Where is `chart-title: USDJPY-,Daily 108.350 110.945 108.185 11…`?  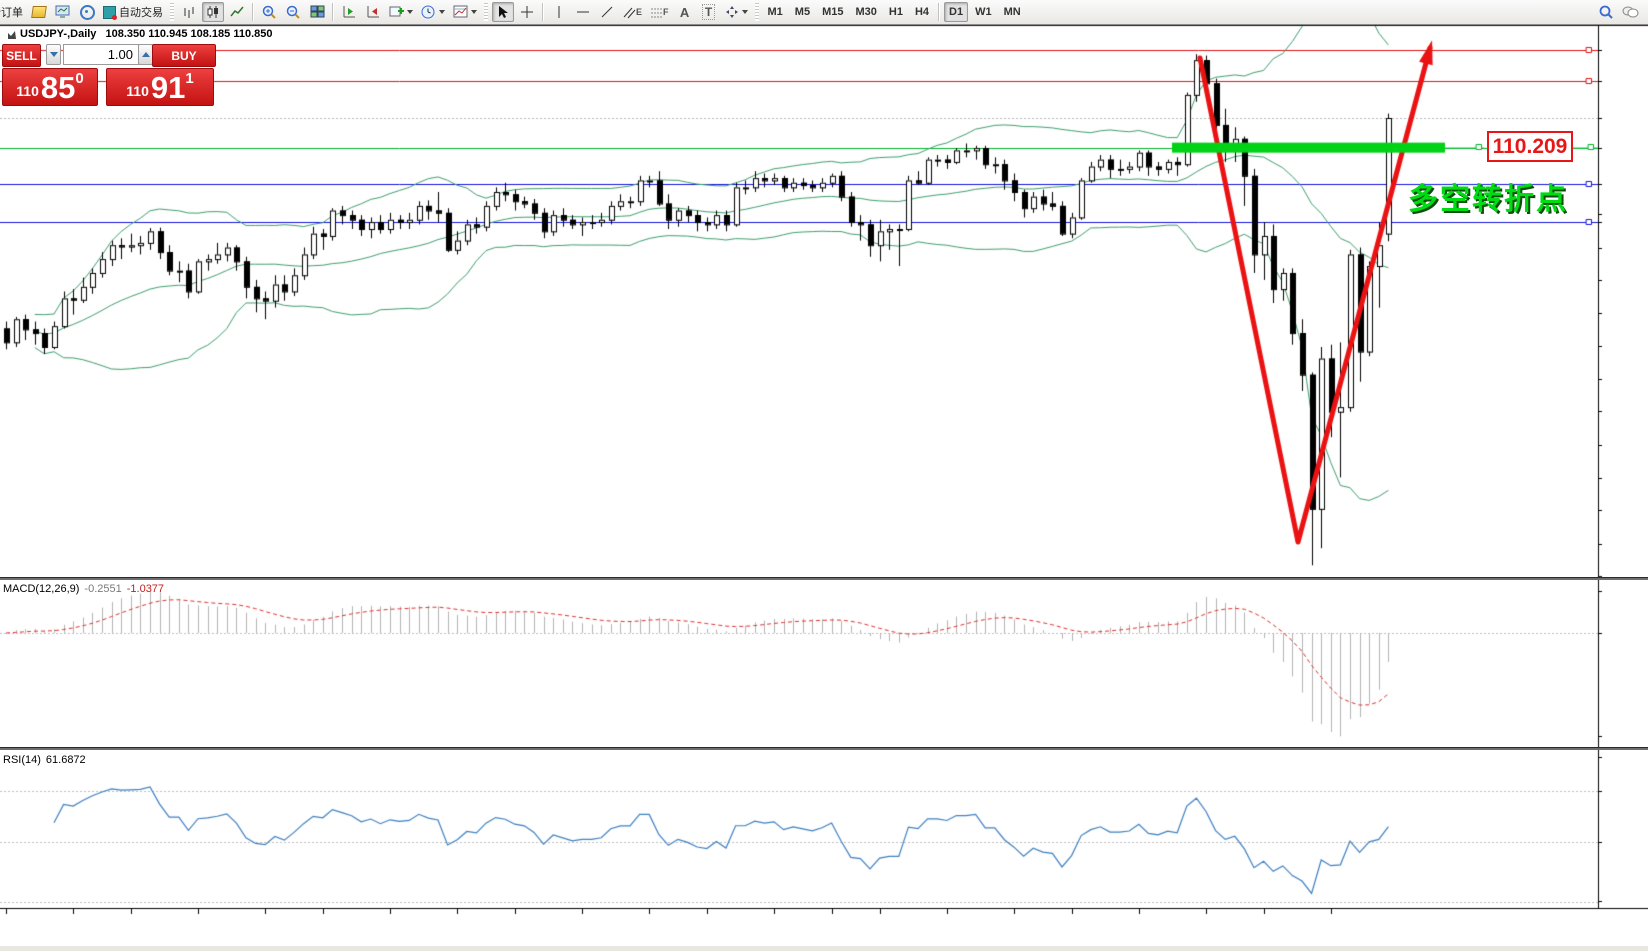
chart-title: USDJPY-,Daily 108.350 110.945 108.185 11… is located at coordinates (146, 34).